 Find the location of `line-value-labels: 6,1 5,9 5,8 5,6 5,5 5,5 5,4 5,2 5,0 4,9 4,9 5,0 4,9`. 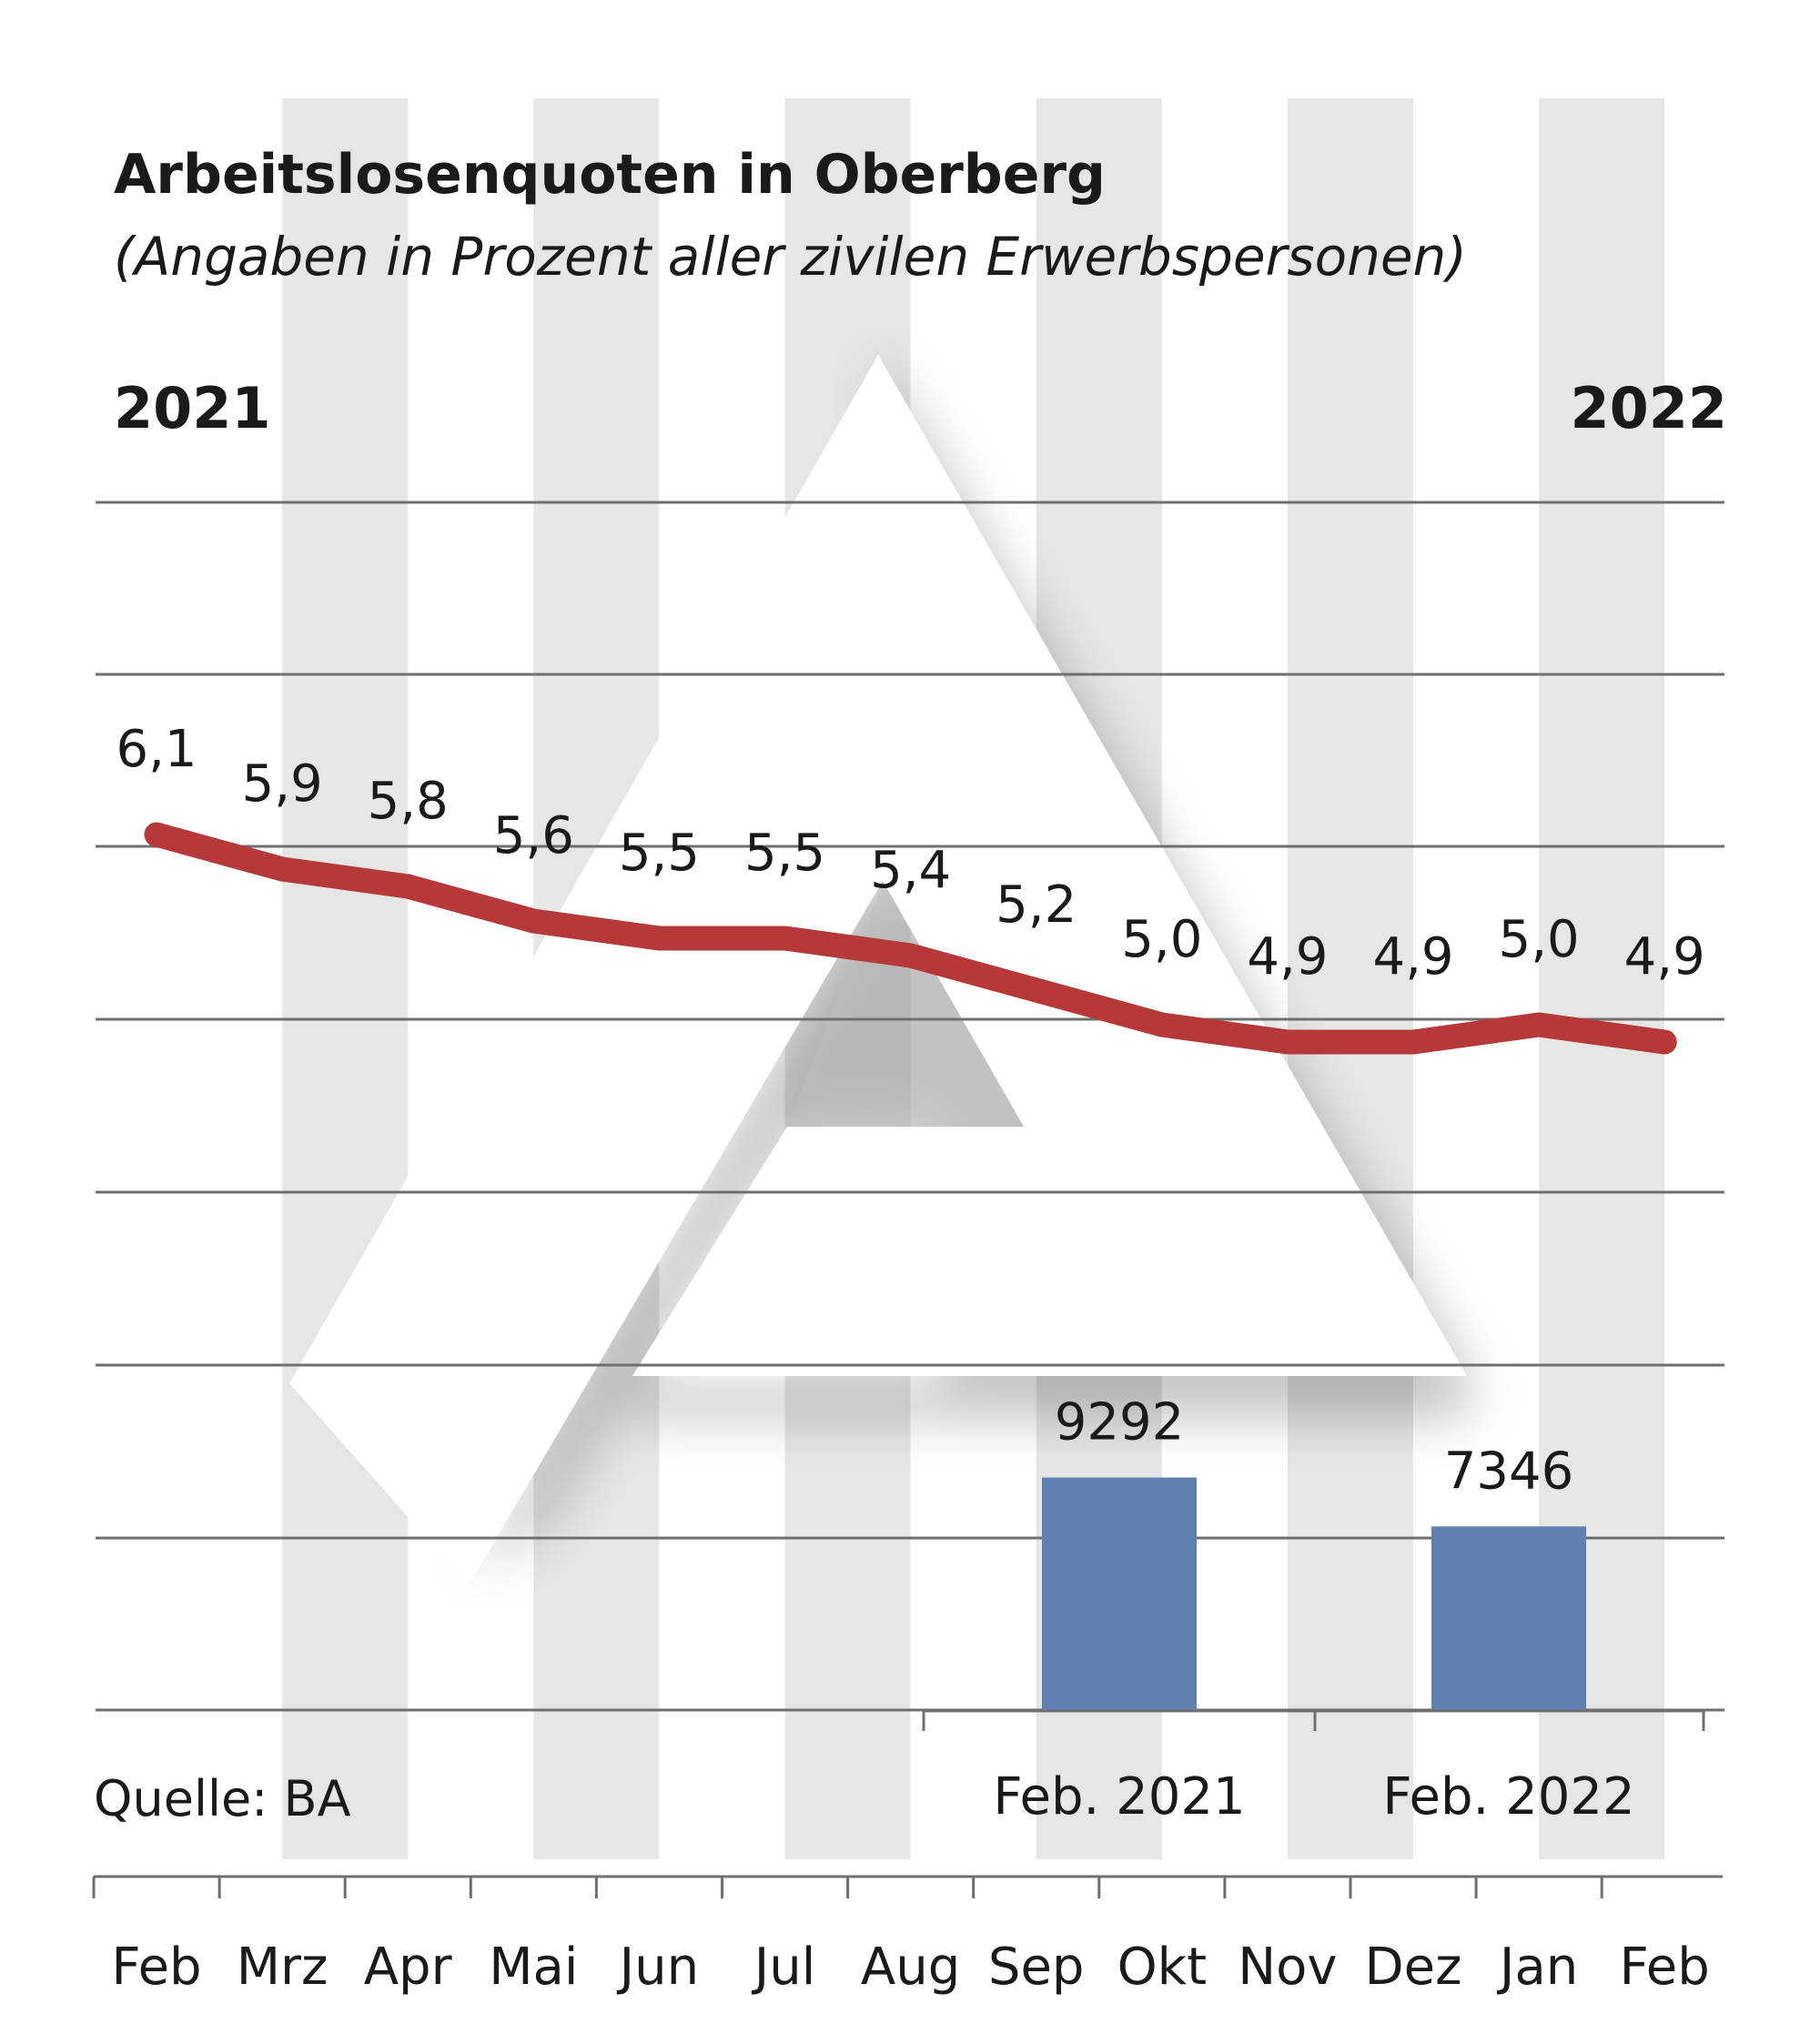

line-value-labels: 6,1 5,9 5,8 5,6 5,5 5,5 5,4 5,2 5,0 4,9 4,9 5,0 4,9 is located at coordinates (910, 853).